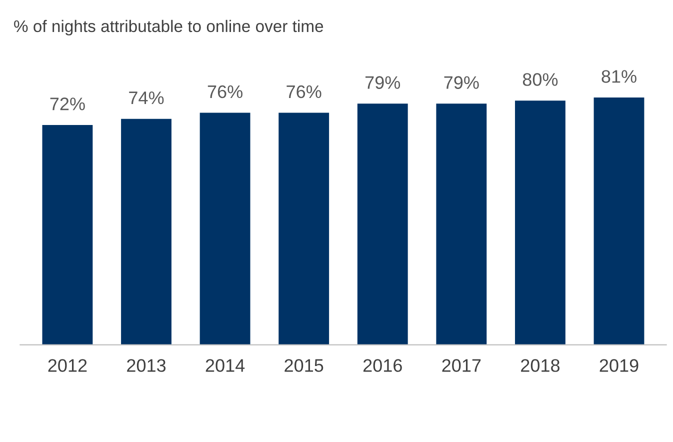 This screenshot has width=673, height=442. Describe the element at coordinates (540, 365) in the screenshot. I see `x-tick-label: 2018` at that location.